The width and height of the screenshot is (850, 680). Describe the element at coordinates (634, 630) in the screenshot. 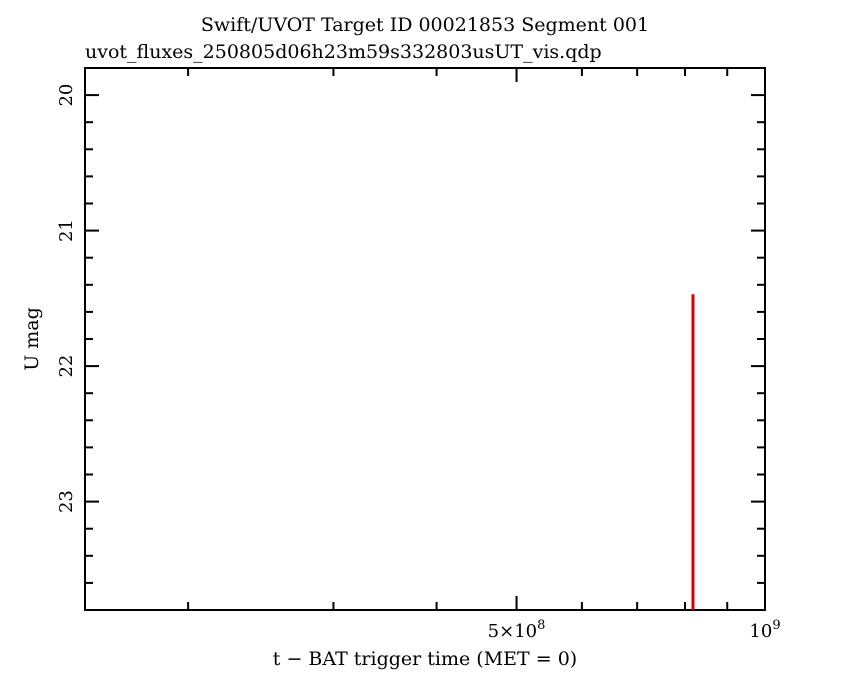

I see `x-axis-tick-labels: 5×108 109` at that location.